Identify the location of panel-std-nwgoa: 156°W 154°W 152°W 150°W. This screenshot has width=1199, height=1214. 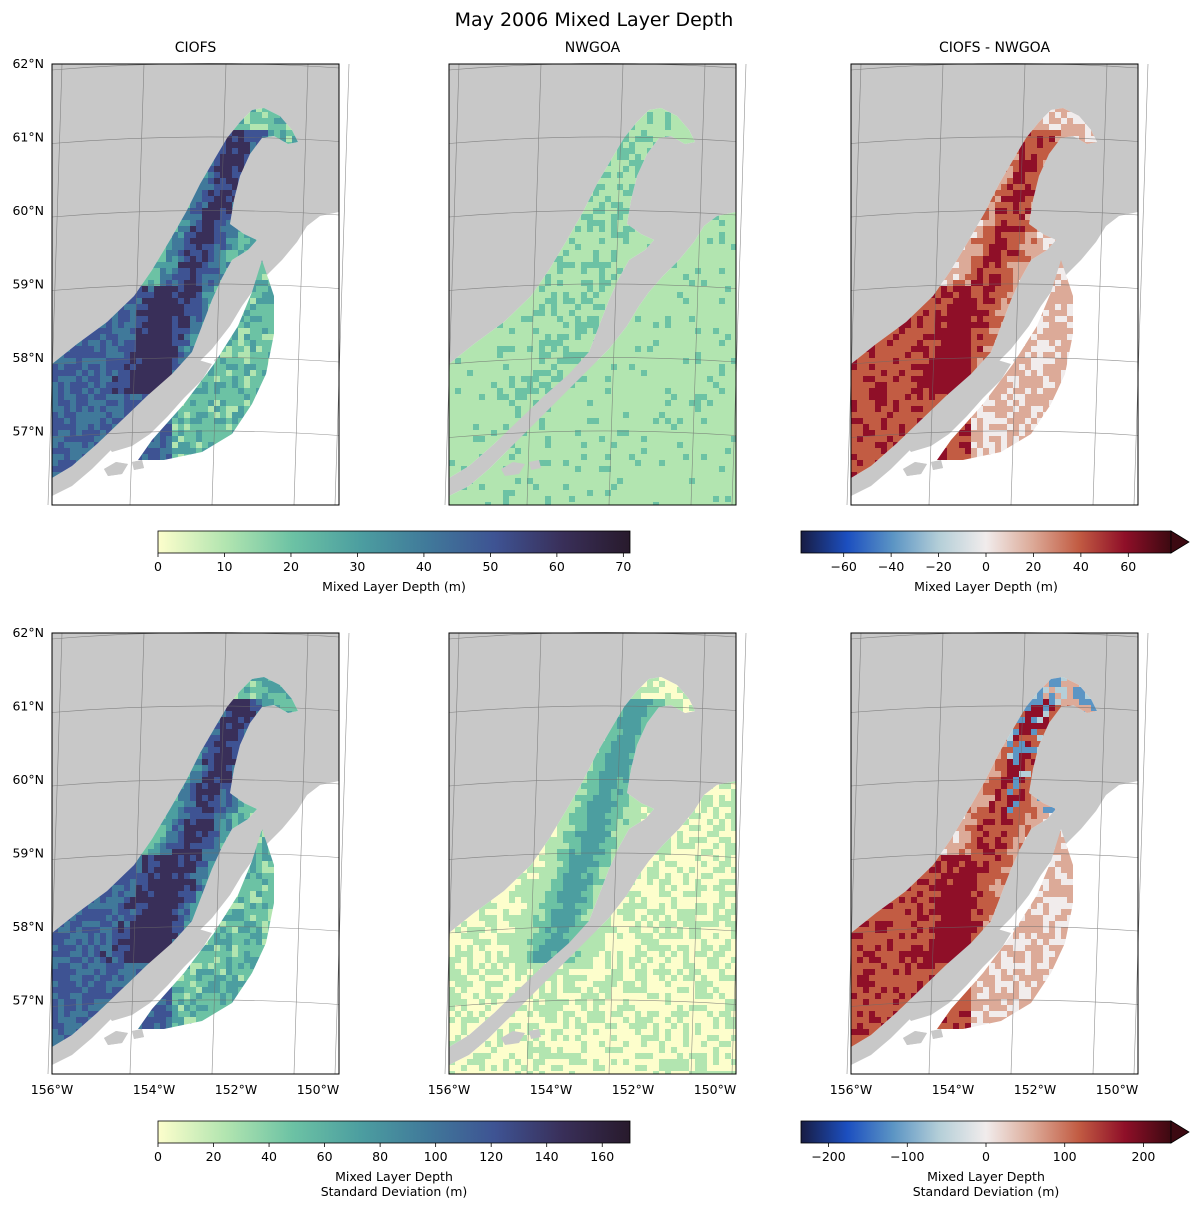
(587, 864).